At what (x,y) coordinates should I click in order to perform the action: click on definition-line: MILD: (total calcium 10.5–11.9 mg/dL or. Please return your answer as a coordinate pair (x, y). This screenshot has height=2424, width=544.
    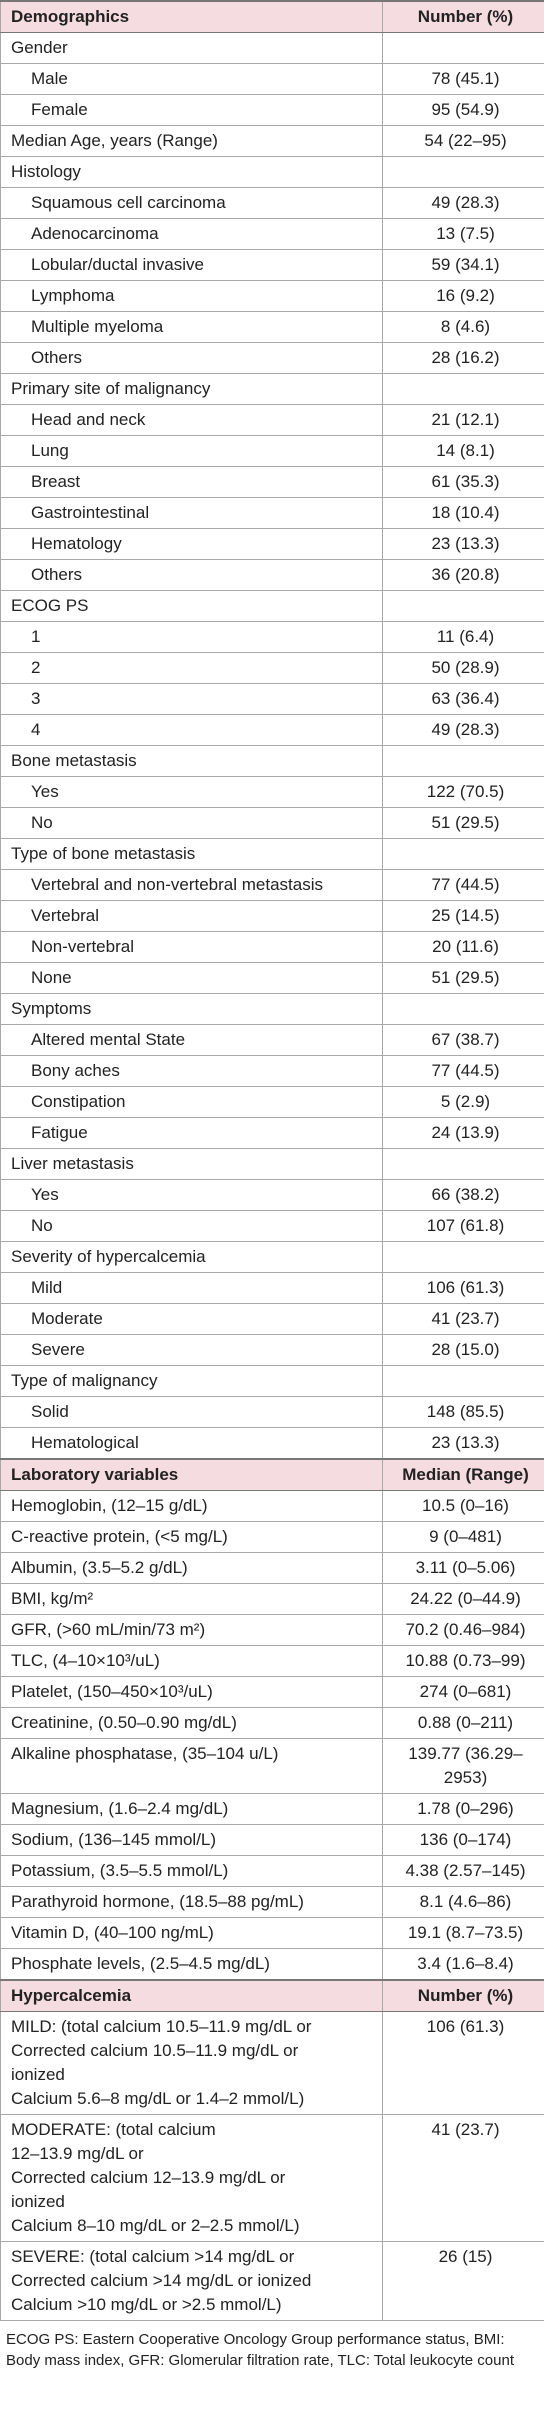
    Looking at the image, I should click on (161, 2026).